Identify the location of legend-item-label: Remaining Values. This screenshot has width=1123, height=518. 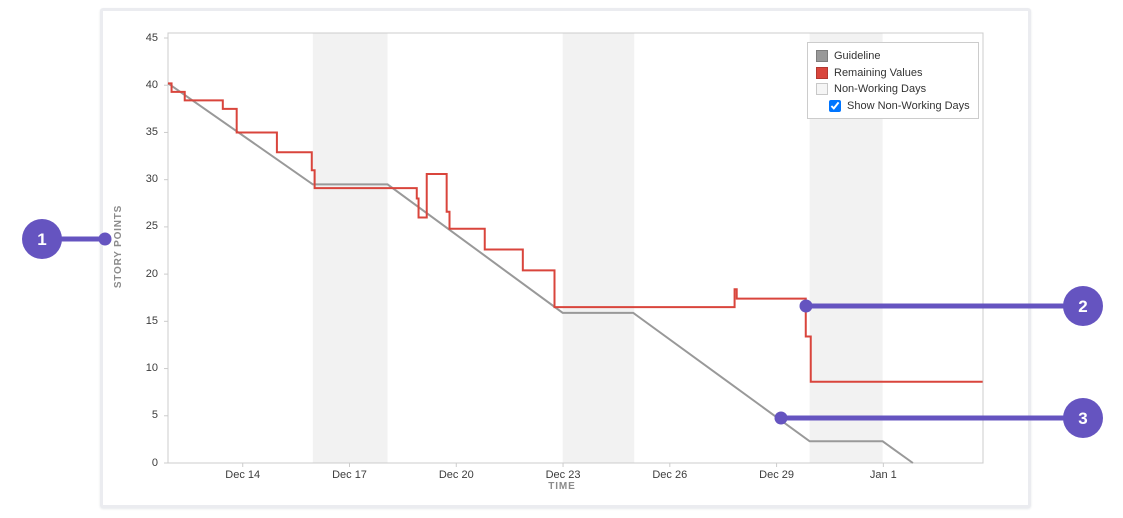
(878, 72).